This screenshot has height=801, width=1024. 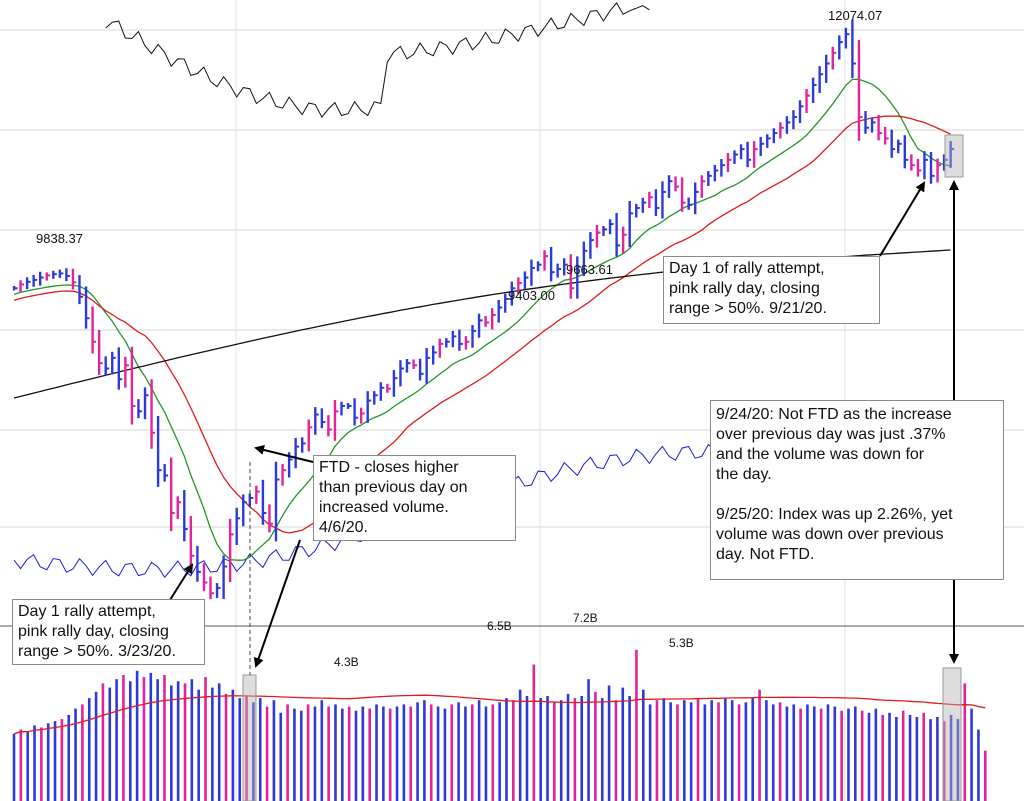 What do you see at coordinates (831, 434) in the screenshot?
I see `annotation-line: over previous day was just .37%` at bounding box center [831, 434].